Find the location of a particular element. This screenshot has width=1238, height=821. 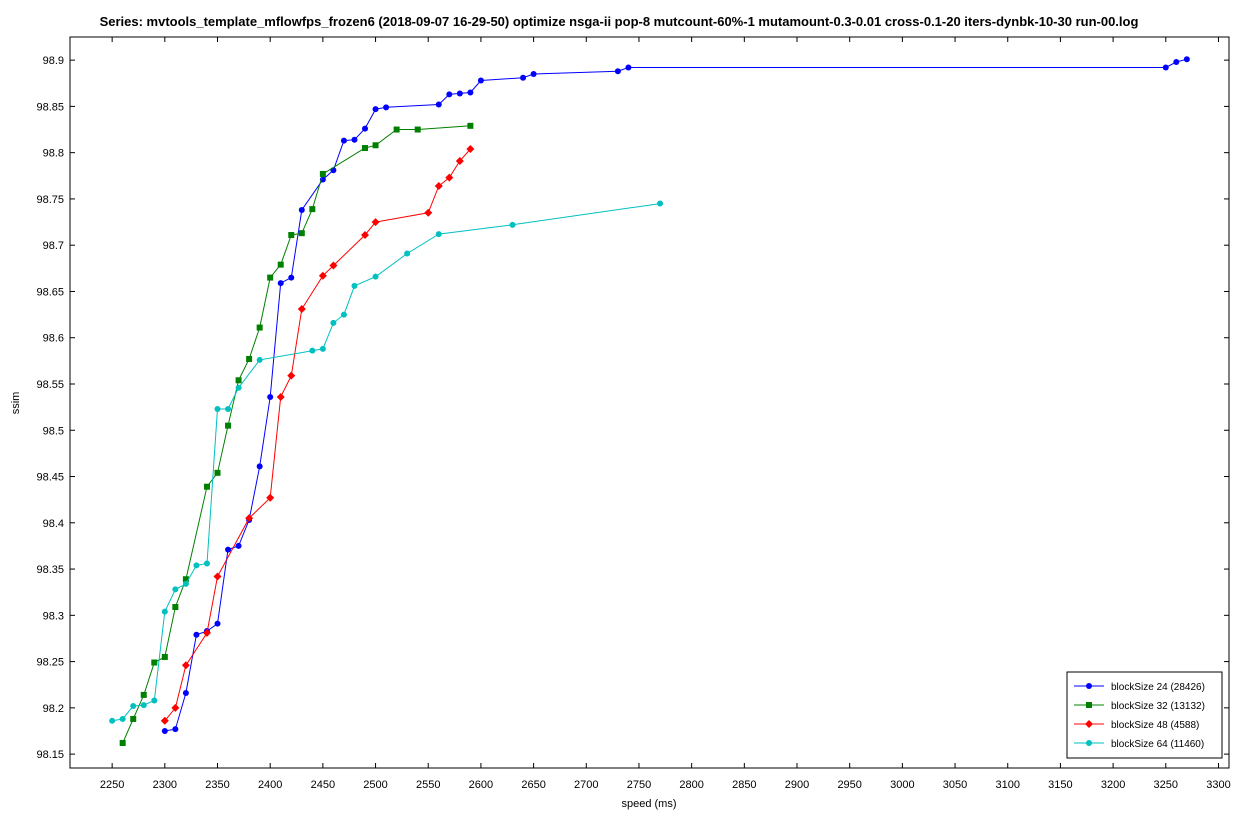

y-tick-label: 98.25 is located at coordinates (50, 663).